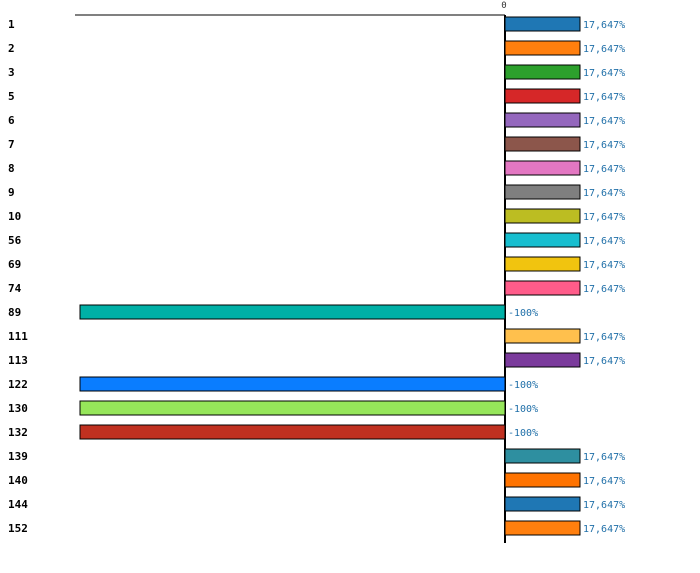  Describe the element at coordinates (18, 504) in the screenshot. I see `category-label: 144` at that location.